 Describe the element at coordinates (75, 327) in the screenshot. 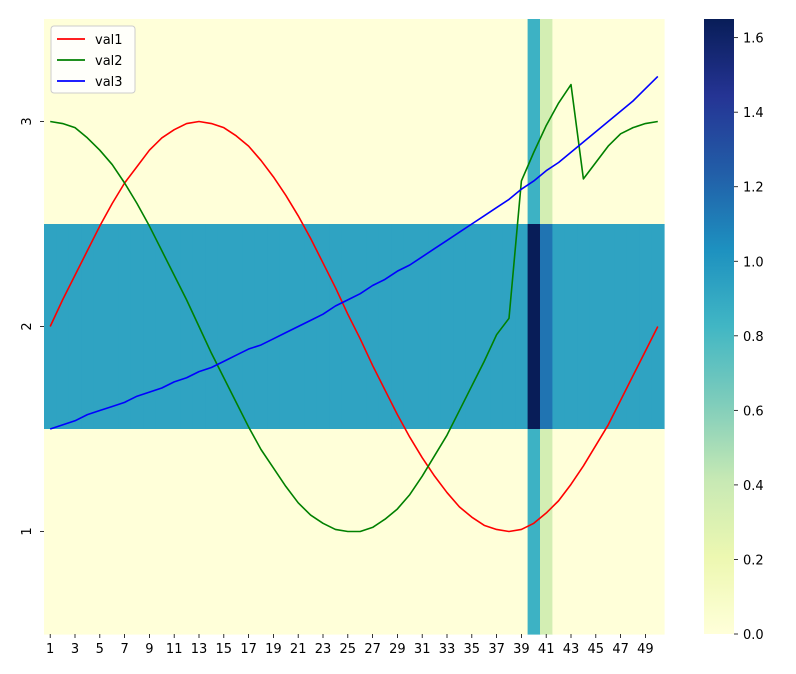

I see `heatmap-cell-r2-c3` at that location.